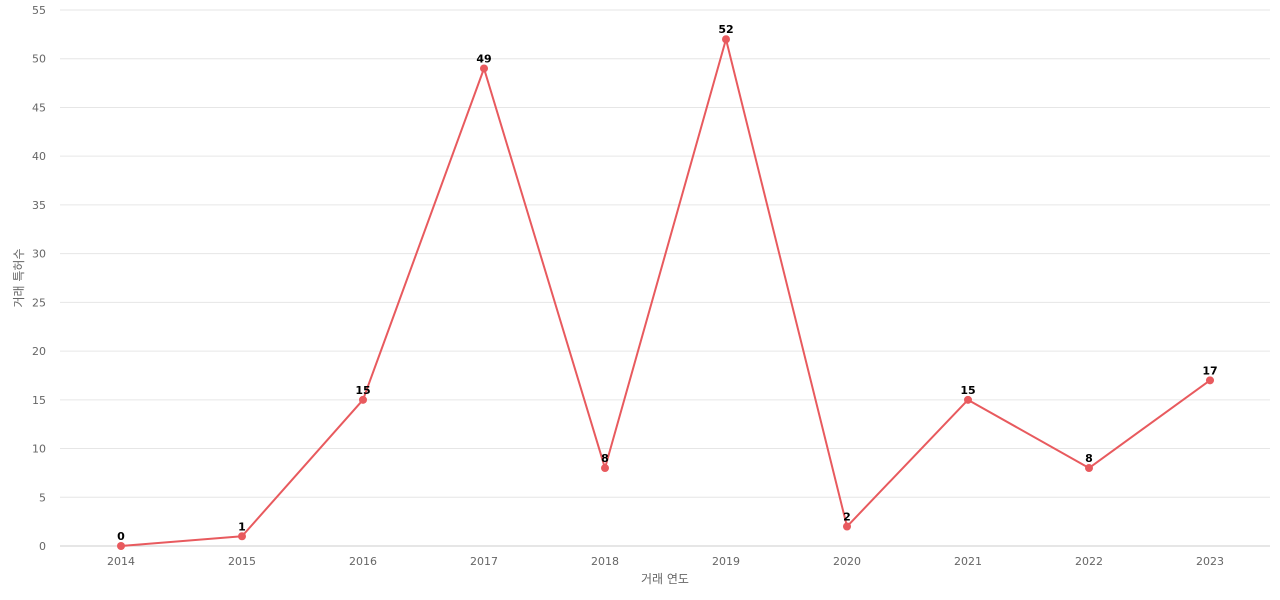  Describe the element at coordinates (242, 561) in the screenshot. I see `x-tick-label: 2015` at that location.